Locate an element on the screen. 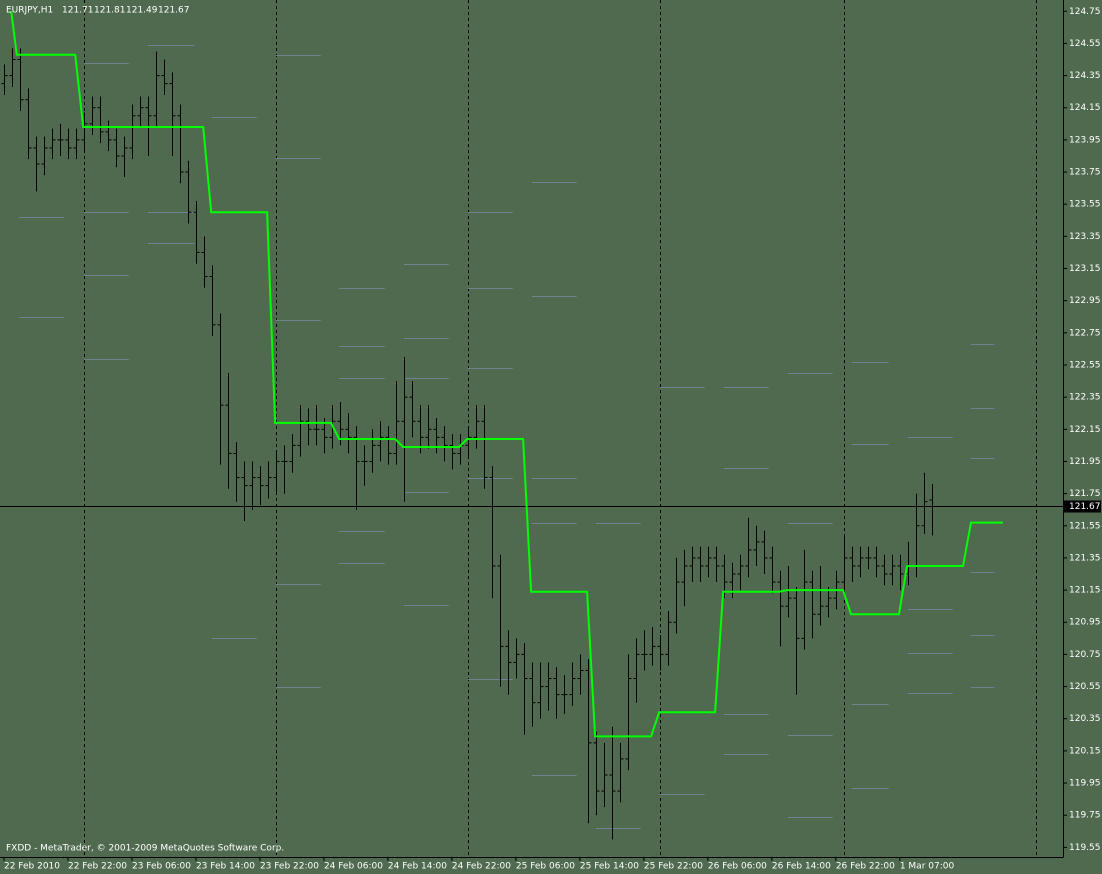 This screenshot has width=1102, height=874. y-tick-label: 121.55 is located at coordinates (1085, 526).